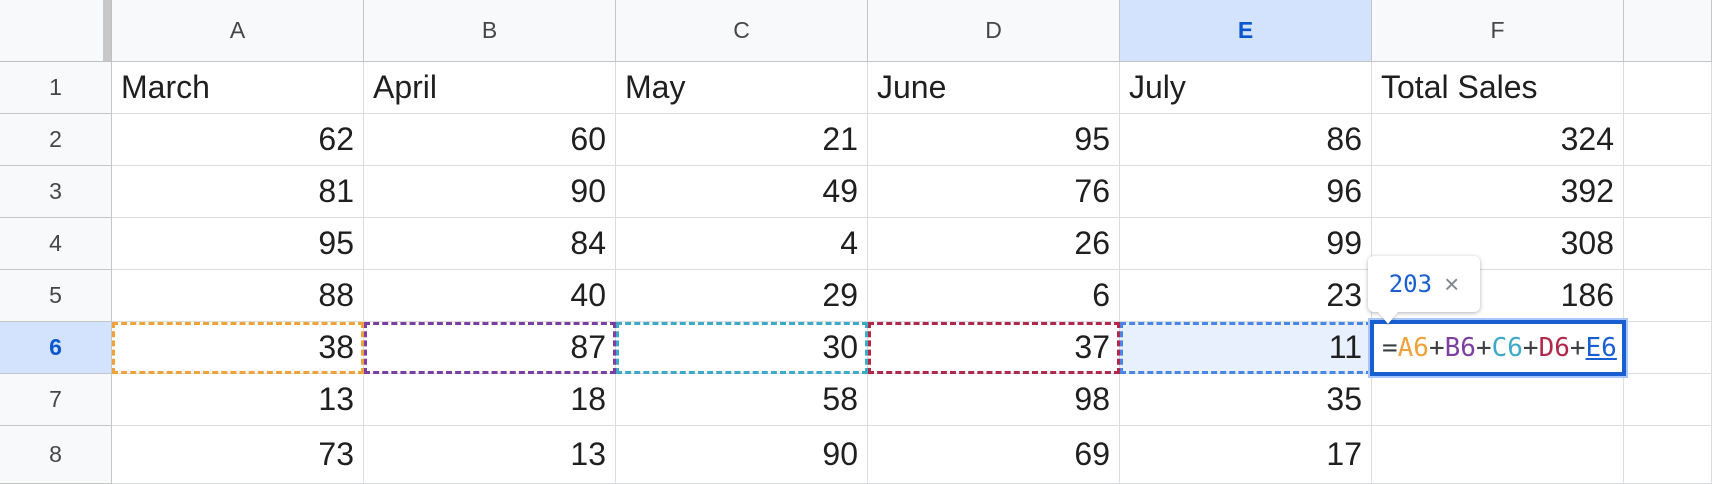 The width and height of the screenshot is (1712, 484). Describe the element at coordinates (994, 455) in the screenshot. I see `cell-d8: 69` at that location.